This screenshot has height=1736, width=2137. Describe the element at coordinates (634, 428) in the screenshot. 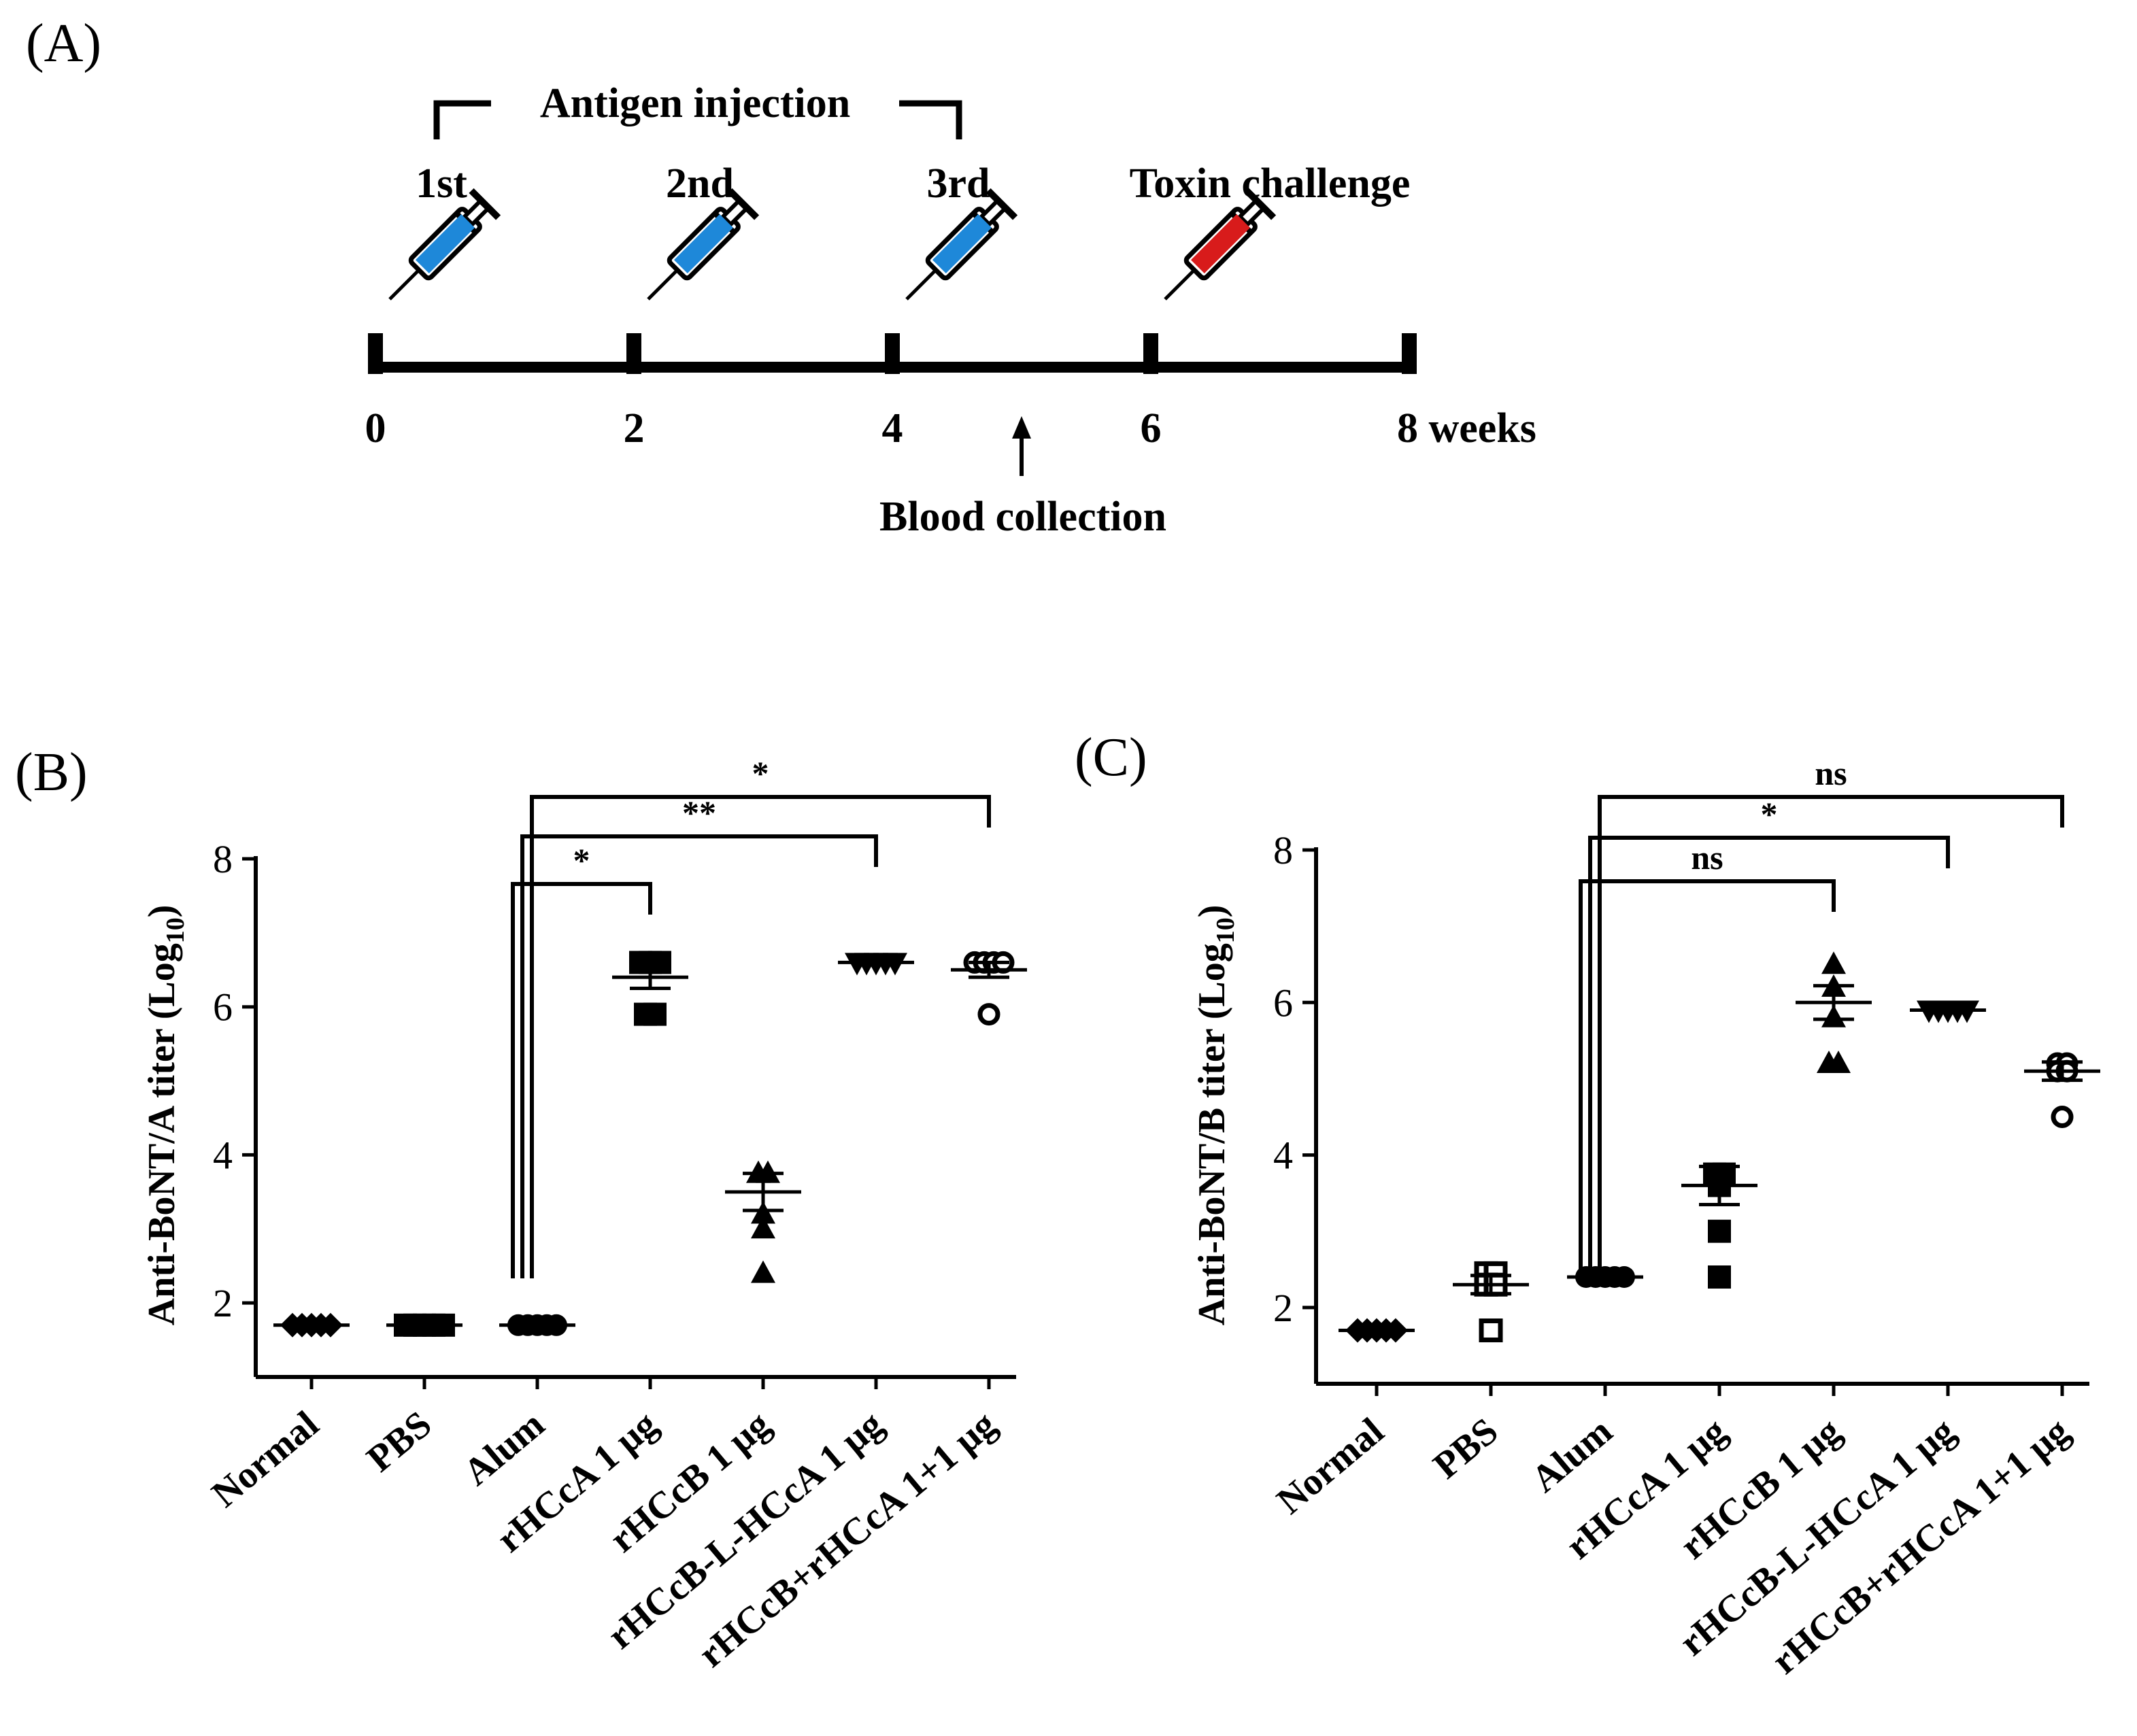

I see `timeline-tick-label: 2` at that location.